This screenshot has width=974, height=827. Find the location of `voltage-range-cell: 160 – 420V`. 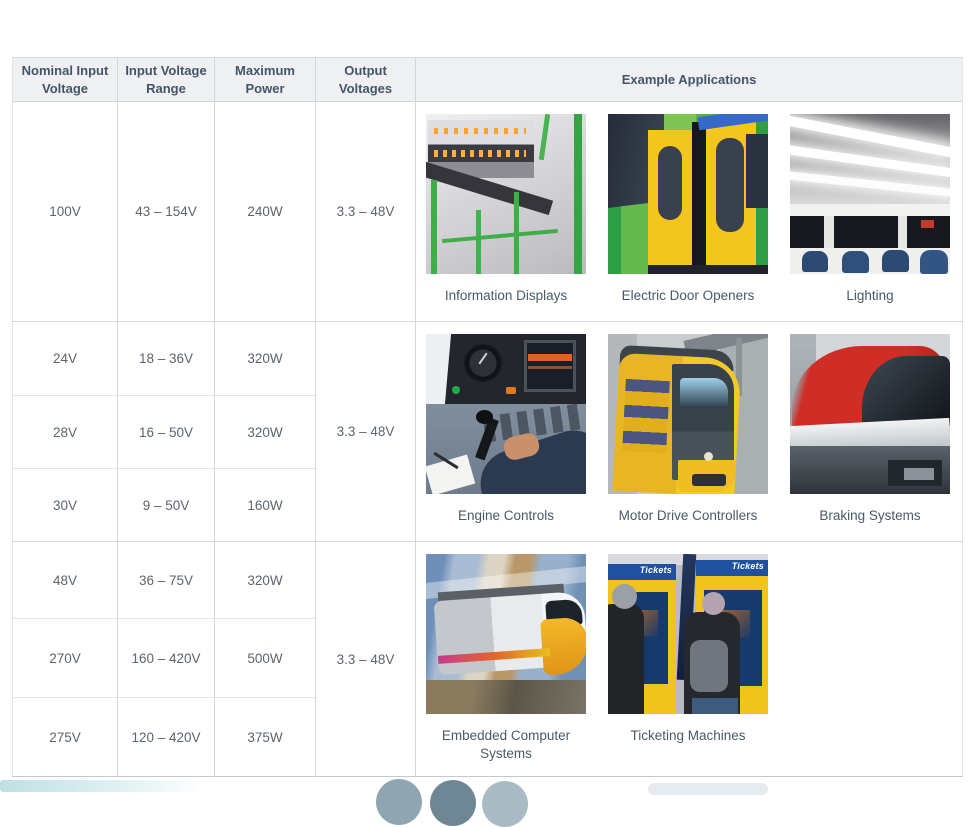

voltage-range-cell: 160 – 420V is located at coordinates (166, 658).